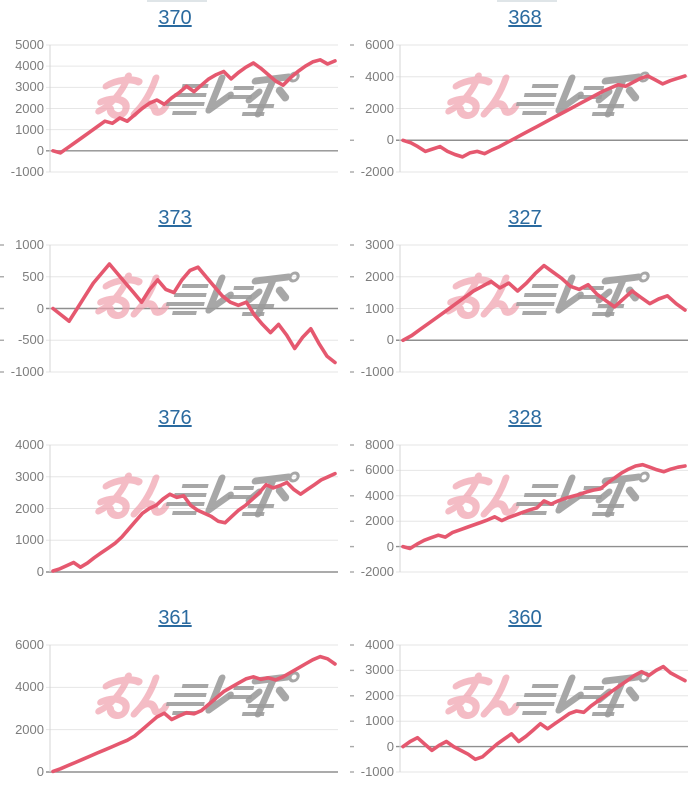 The height and width of the screenshot is (800, 700). I want to click on machine-number-link: 368, so click(525, 18).